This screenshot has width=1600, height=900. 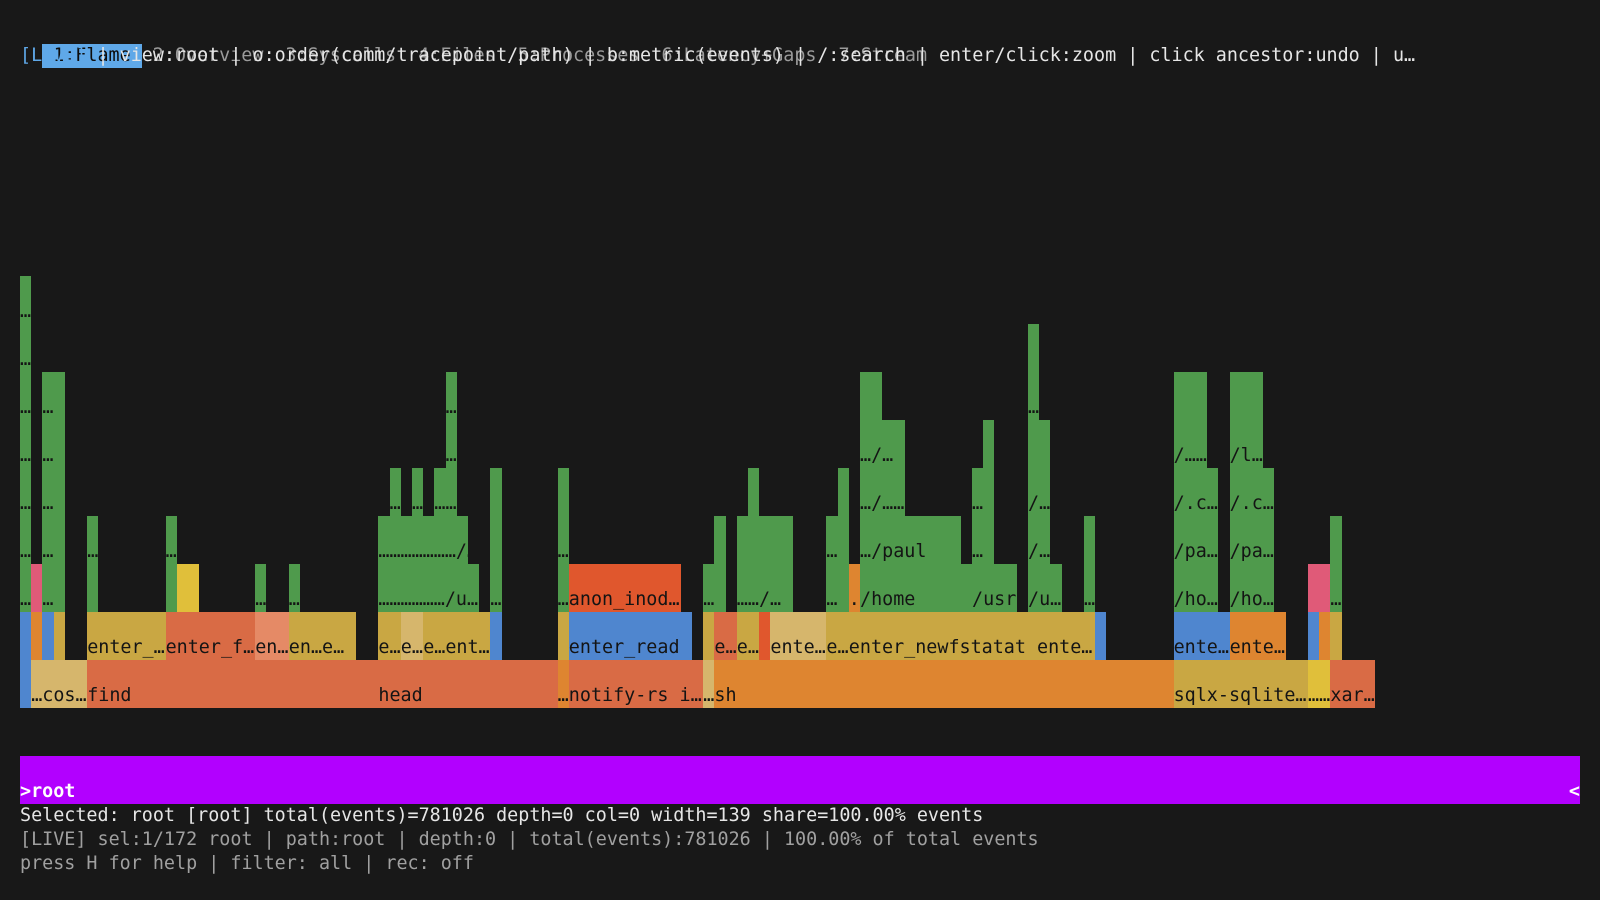 I want to click on flame-frame: sh, so click(x=944, y=684).